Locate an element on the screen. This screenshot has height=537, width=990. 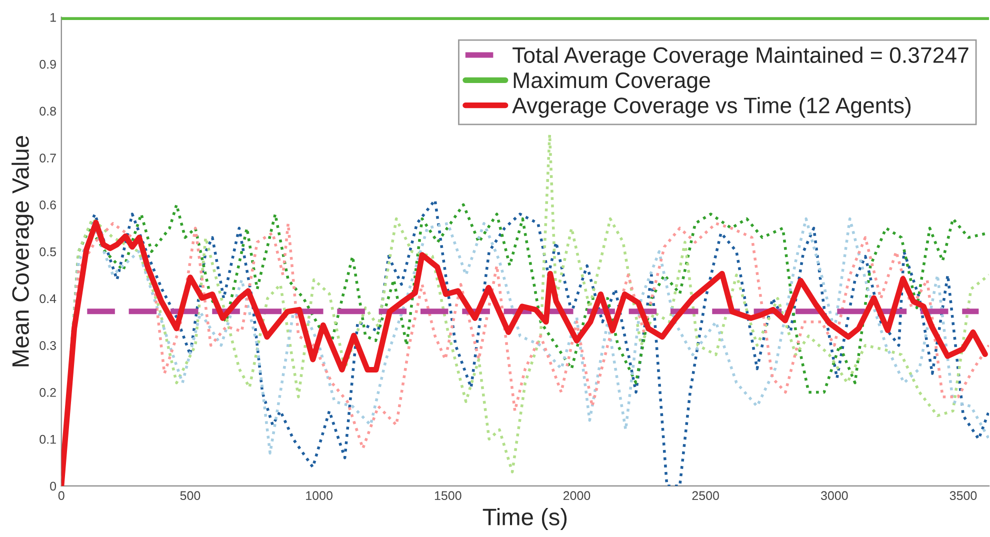
y-tick-label: 0.7 is located at coordinates (48, 158).